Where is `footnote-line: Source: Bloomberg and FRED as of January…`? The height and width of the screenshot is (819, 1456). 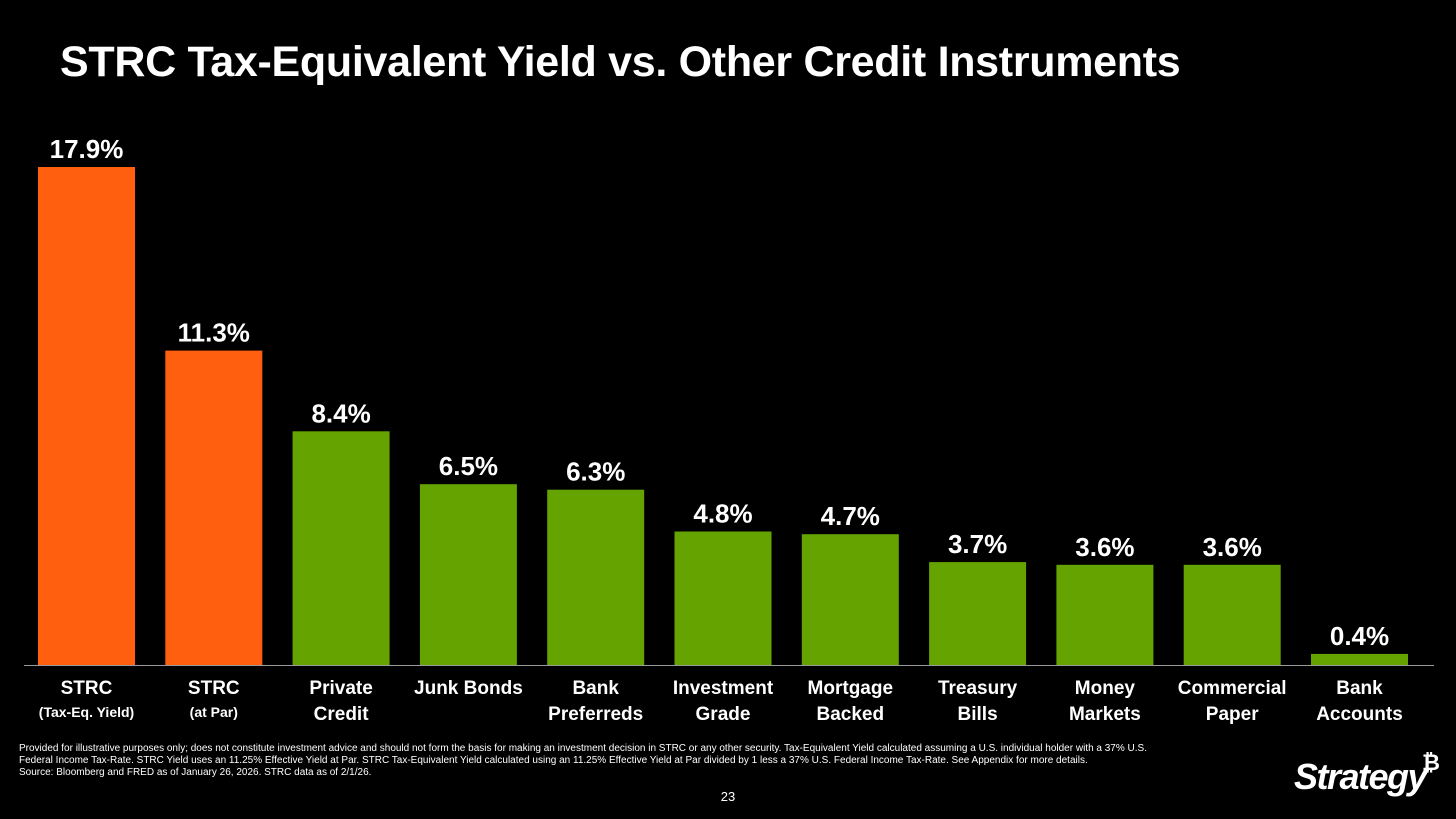 footnote-line: Source: Bloomberg and FRED as of January… is located at coordinates (195, 772).